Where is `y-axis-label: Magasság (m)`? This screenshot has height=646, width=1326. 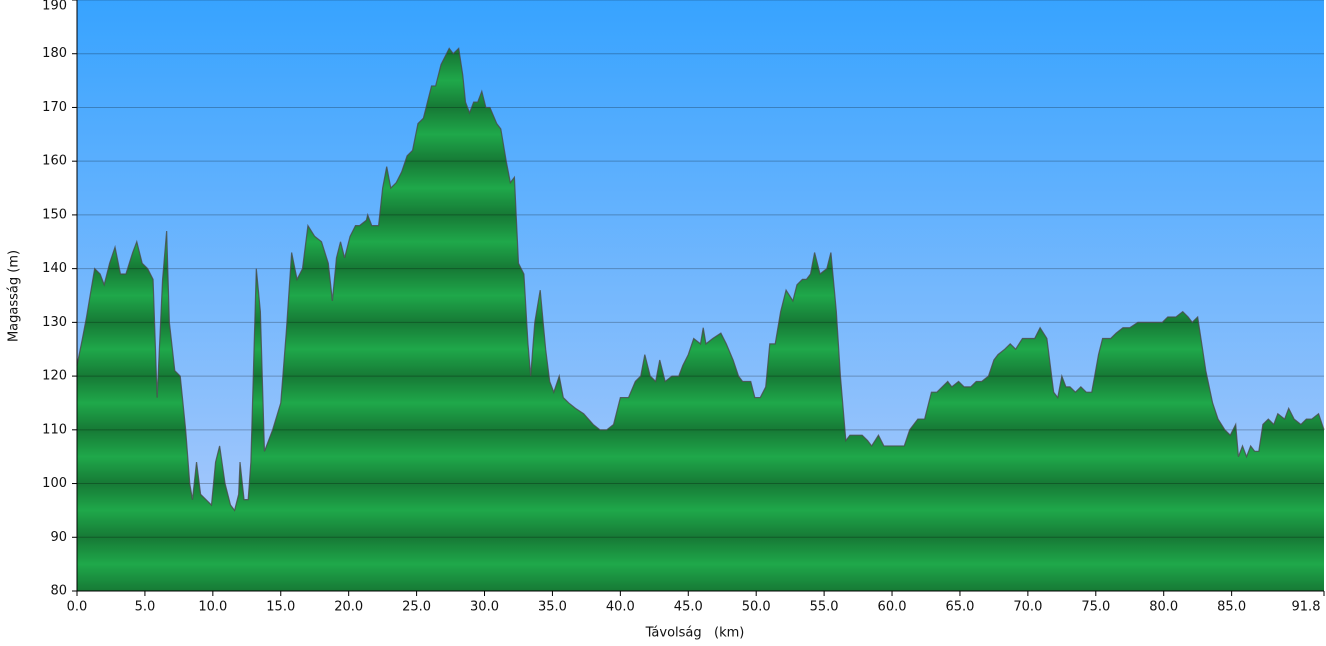 y-axis-label: Magasság (m) is located at coordinates (14, 296).